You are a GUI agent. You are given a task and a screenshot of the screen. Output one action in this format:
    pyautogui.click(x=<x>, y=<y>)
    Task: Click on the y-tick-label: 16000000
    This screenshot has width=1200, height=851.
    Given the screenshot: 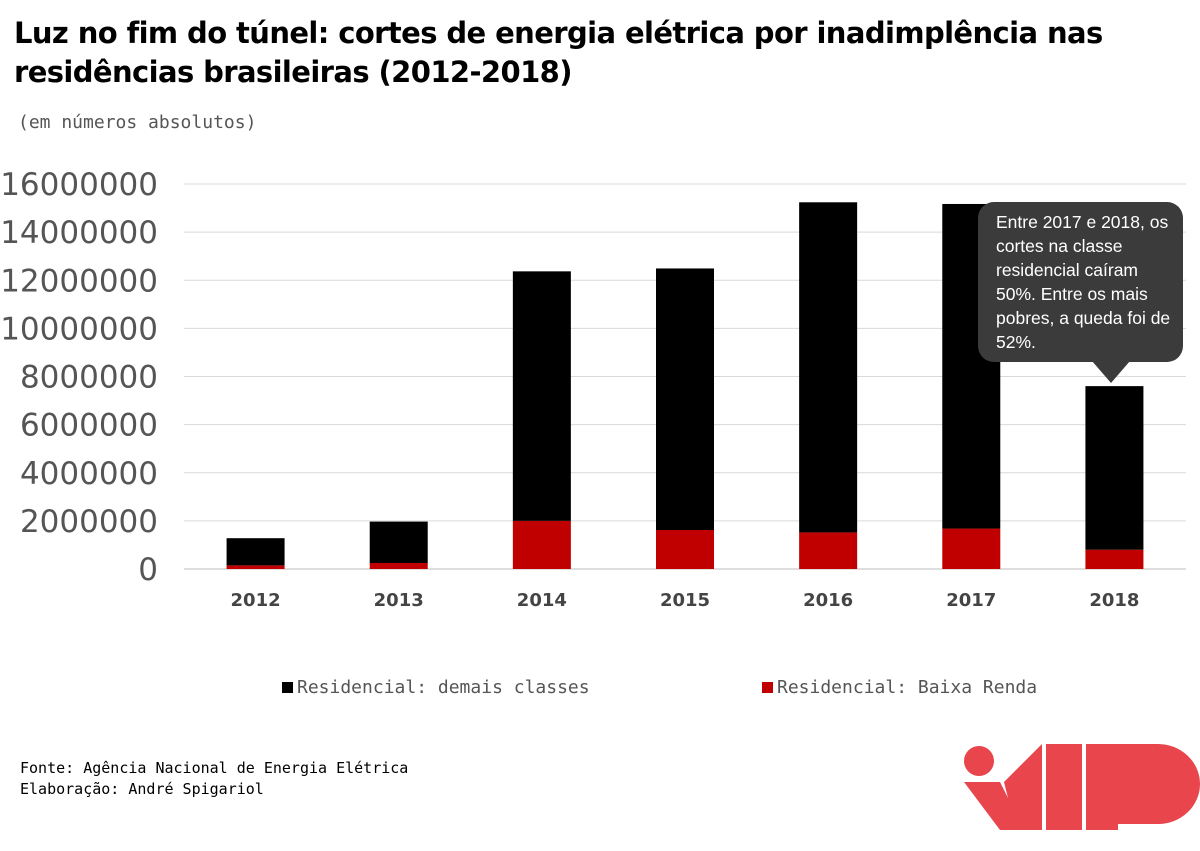 What is the action you would take?
    pyautogui.click(x=79, y=185)
    